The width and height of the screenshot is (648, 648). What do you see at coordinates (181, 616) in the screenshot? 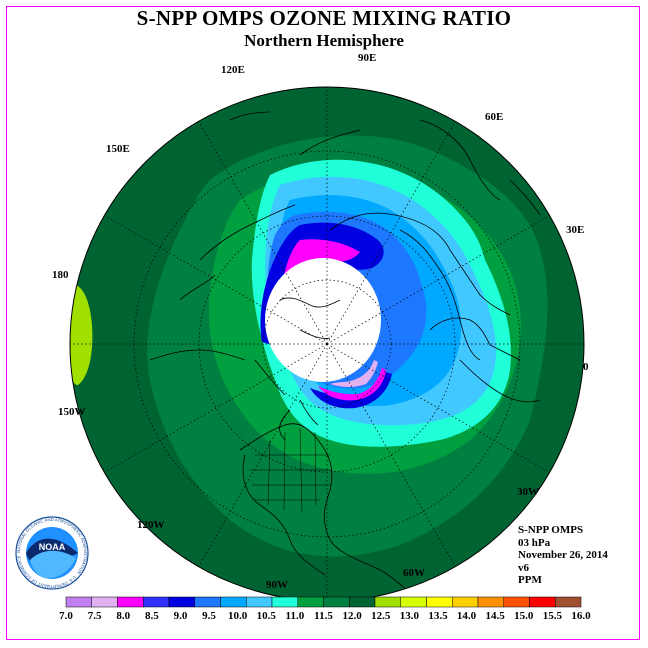
I see `colorbar-label: 9.0` at bounding box center [181, 616].